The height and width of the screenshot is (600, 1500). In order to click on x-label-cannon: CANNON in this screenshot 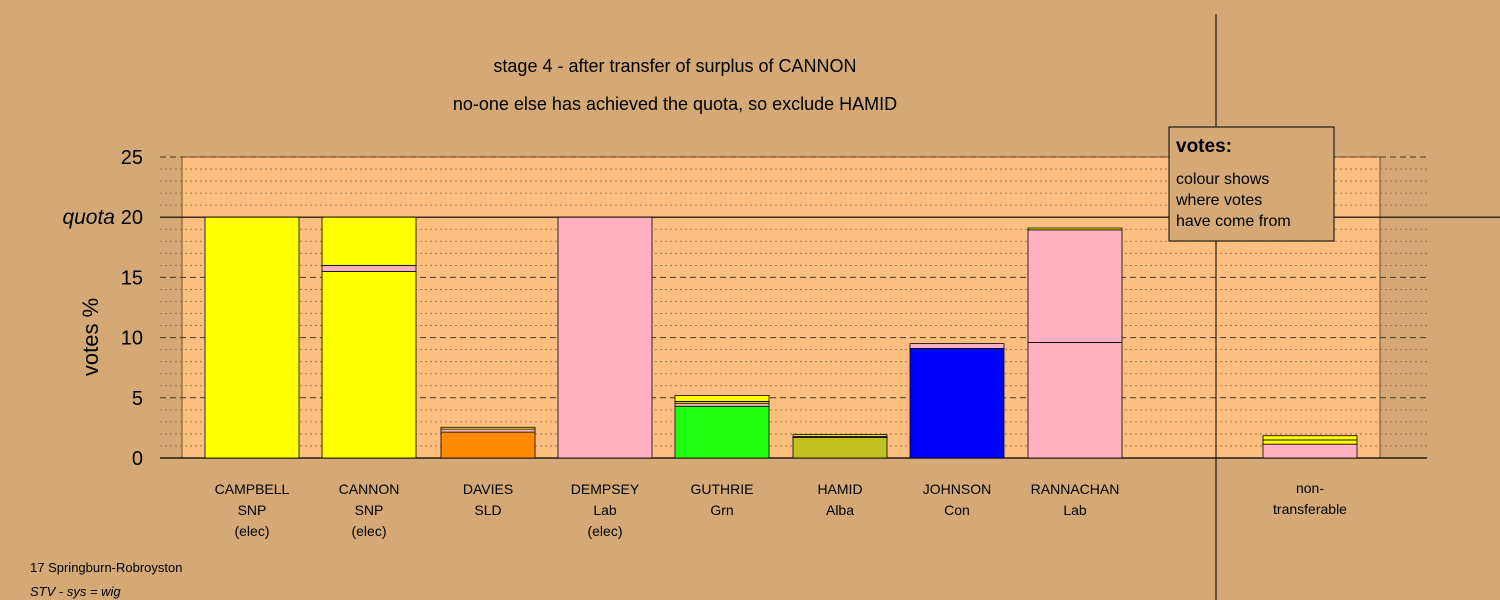, I will do `click(369, 489)`.